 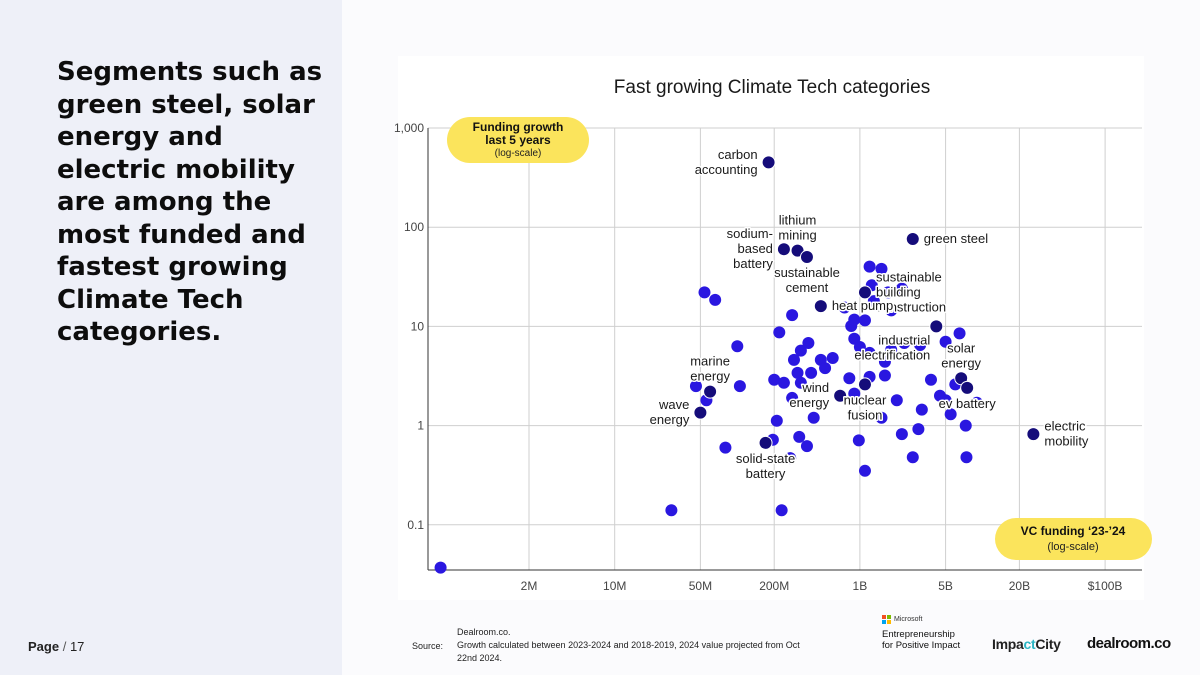 What do you see at coordinates (726, 162) in the screenshot?
I see `point-label: carbon accounting` at bounding box center [726, 162].